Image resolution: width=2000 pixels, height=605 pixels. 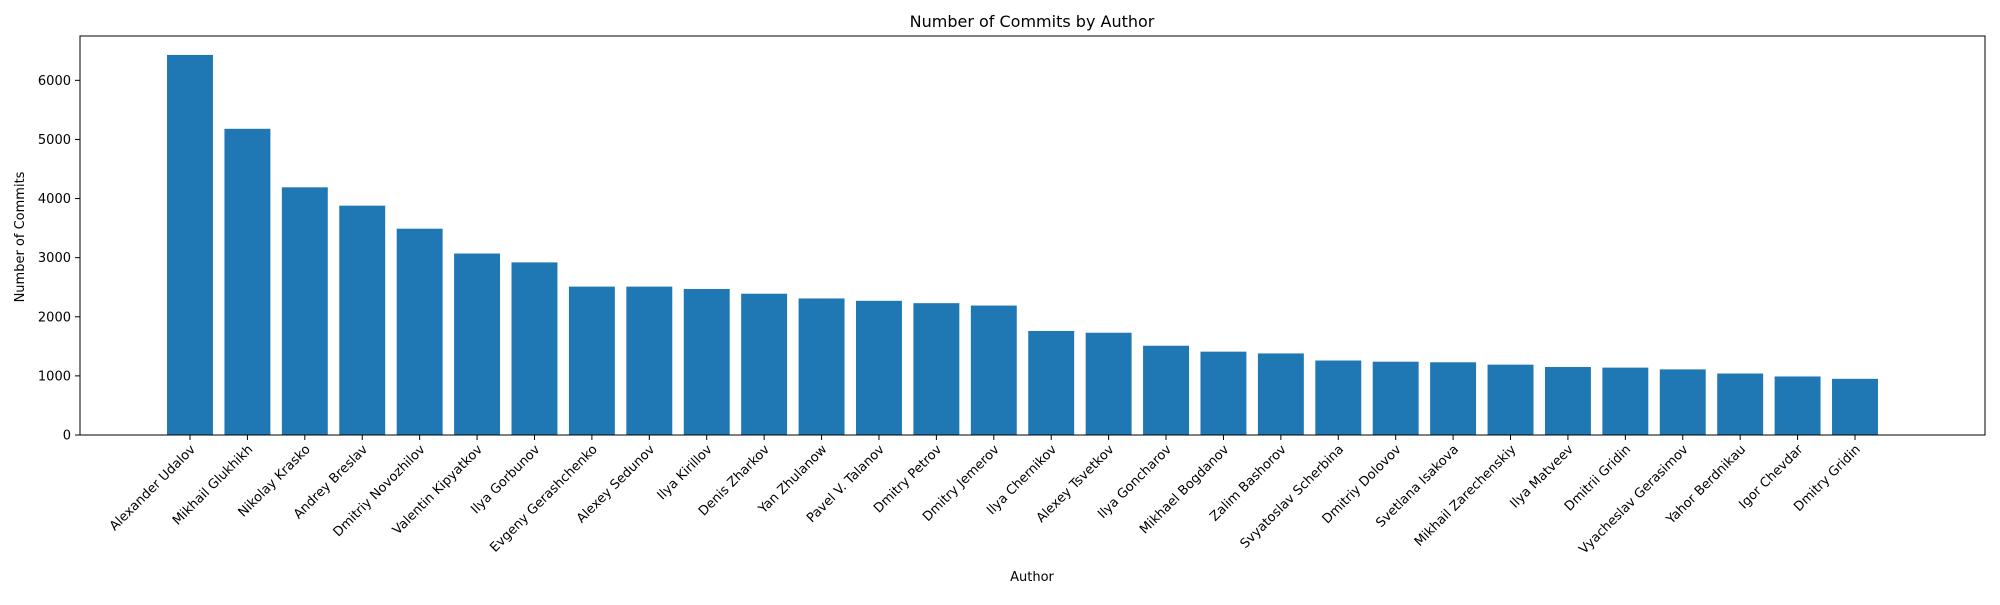 What do you see at coordinates (1633, 499) in the screenshot?
I see `x-tick-label: Vyacheslav Gerasimov` at bounding box center [1633, 499].